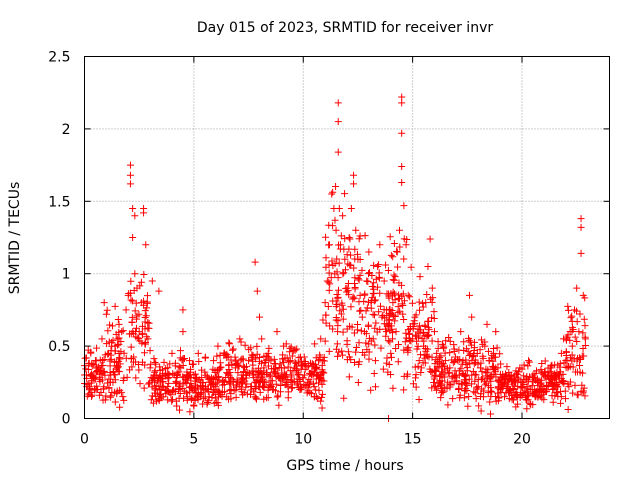 Image resolution: width=640 pixels, height=480 pixels. I want to click on y-axis-label: SRMTID / TECUs, so click(15, 238).